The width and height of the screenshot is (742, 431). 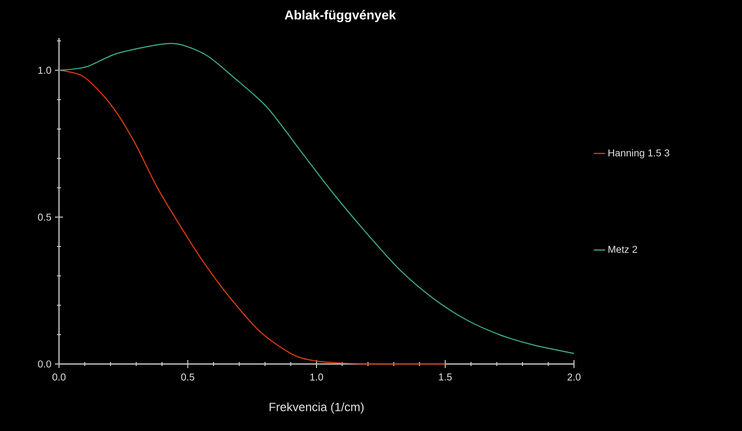 I want to click on y-tick-label: 1.0, so click(x=45, y=70).